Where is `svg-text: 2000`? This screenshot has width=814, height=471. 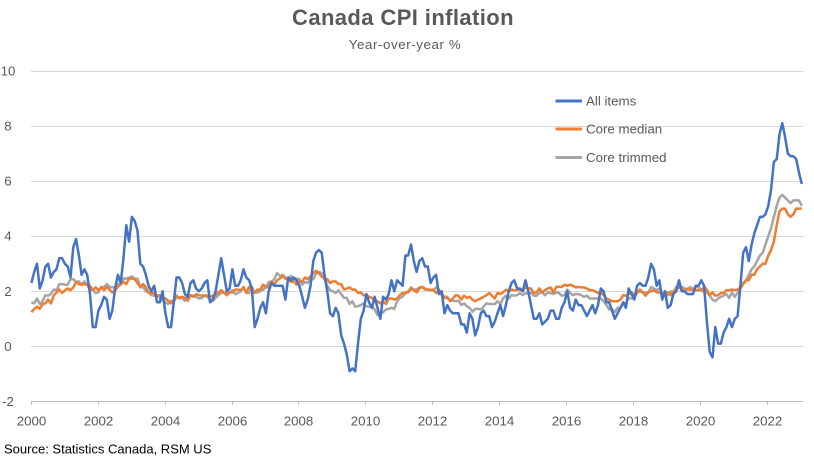 svg-text: 2000 is located at coordinates (32, 421).